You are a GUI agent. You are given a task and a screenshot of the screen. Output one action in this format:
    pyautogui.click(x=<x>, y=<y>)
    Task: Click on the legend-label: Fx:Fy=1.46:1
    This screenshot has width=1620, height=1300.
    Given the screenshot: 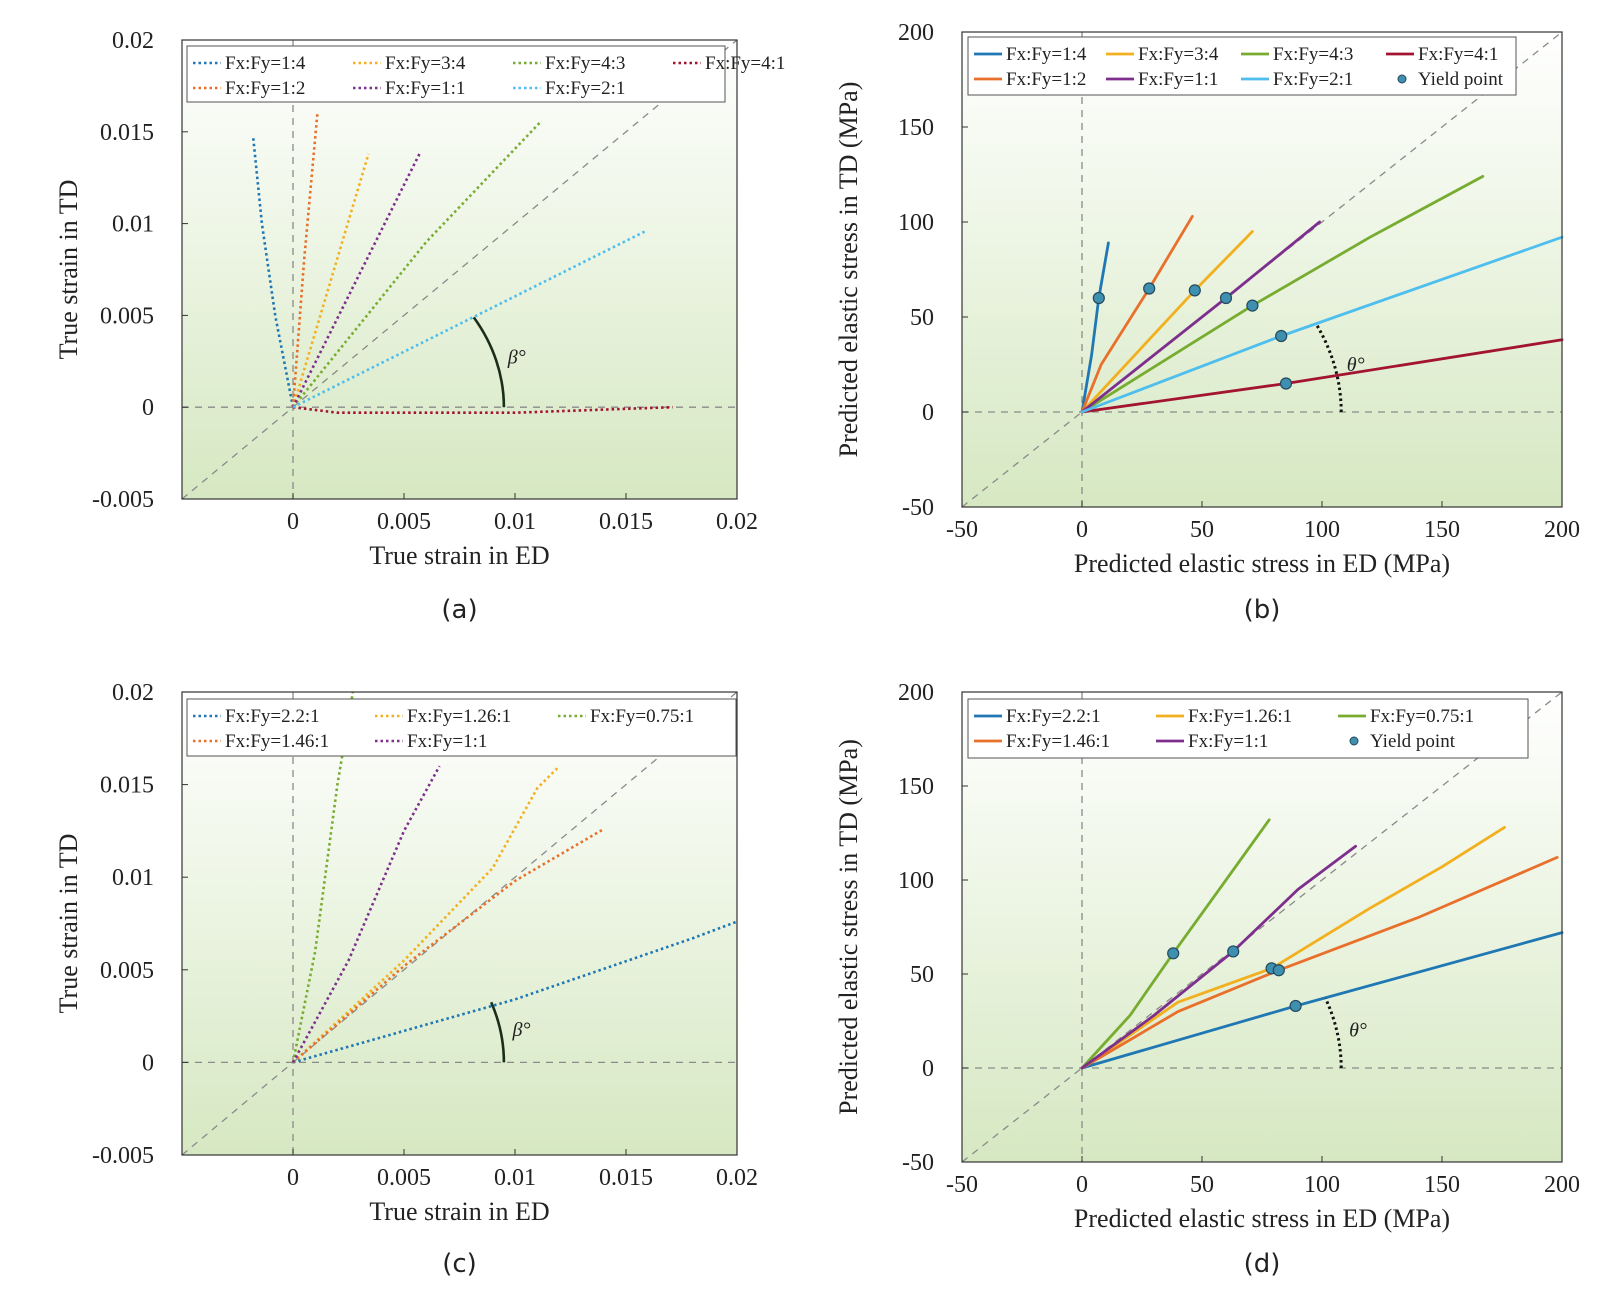 What is the action you would take?
    pyautogui.click(x=277, y=741)
    